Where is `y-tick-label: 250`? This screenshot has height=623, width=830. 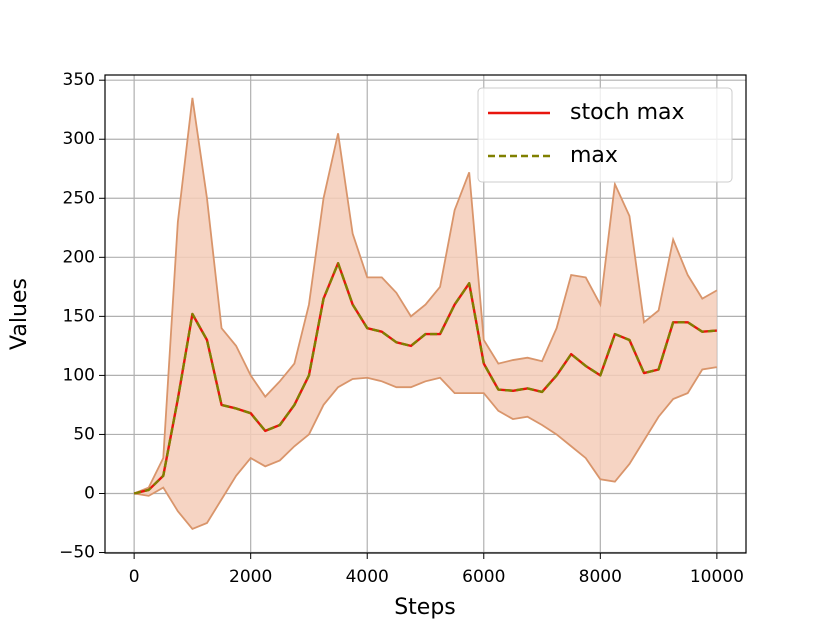 y-tick-label: 250 is located at coordinates (79, 198).